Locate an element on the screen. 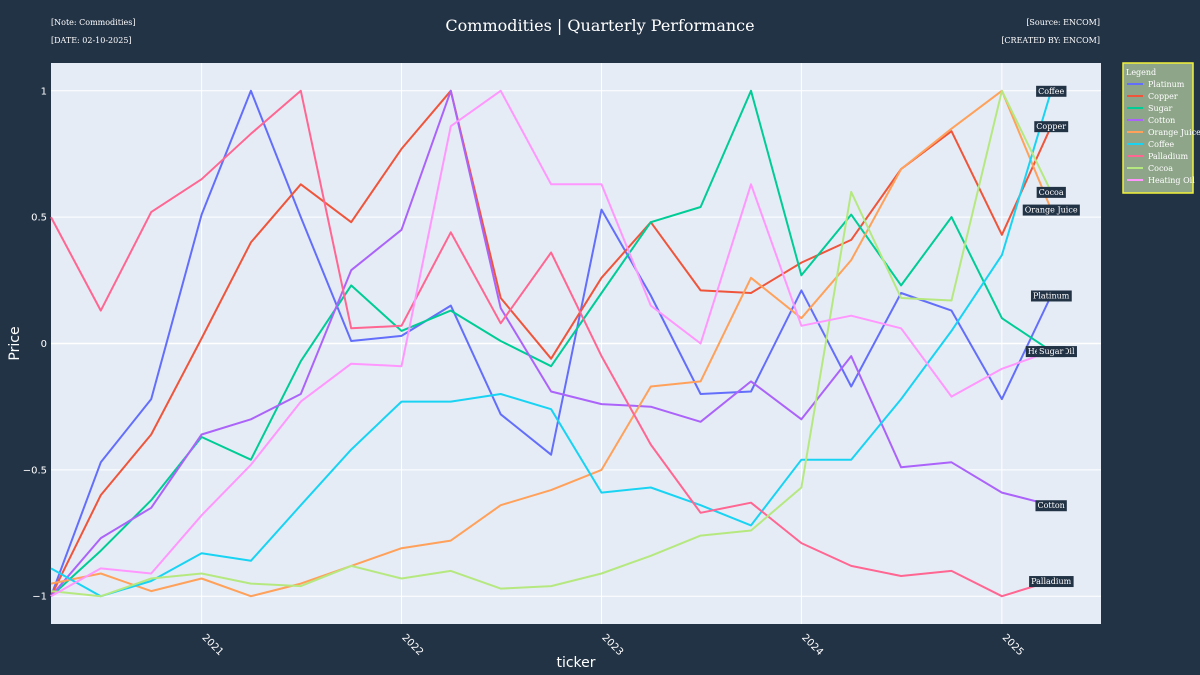 This screenshot has height=675, width=1200. legend-label: Cocoa is located at coordinates (1160, 168).